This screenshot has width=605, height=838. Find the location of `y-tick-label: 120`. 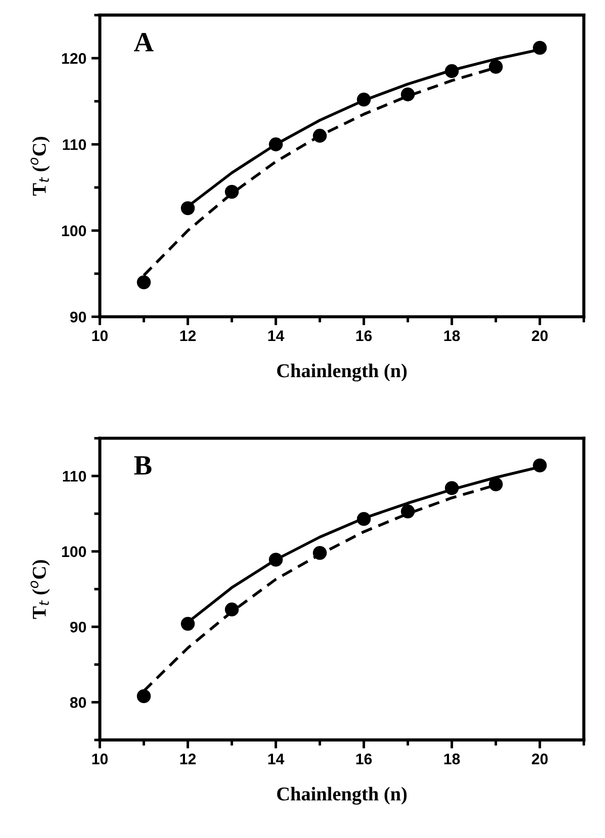

y-tick-label: 120 is located at coordinates (74, 58).